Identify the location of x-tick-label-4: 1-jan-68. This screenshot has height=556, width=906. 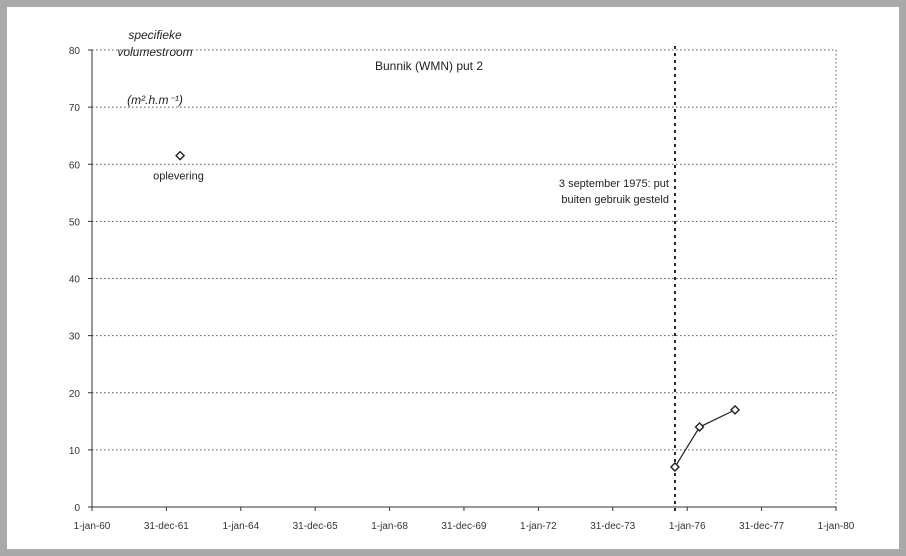
(389, 526).